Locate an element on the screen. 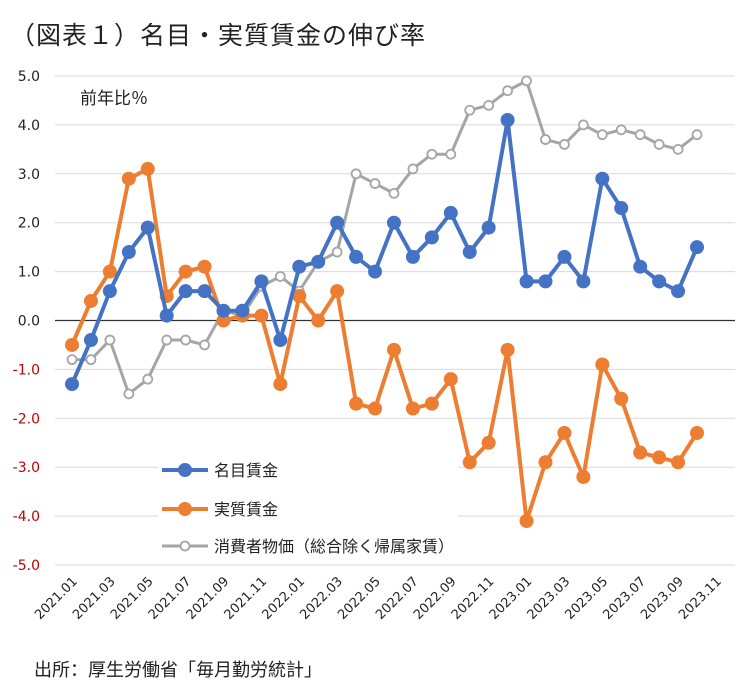  y-tick-label: 1.0 is located at coordinates (29, 273).